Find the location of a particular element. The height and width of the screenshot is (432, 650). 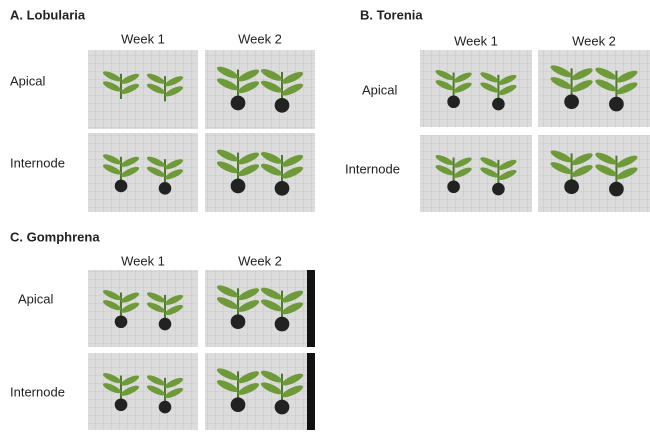

panel-title: B. Torenia is located at coordinates (391, 14).